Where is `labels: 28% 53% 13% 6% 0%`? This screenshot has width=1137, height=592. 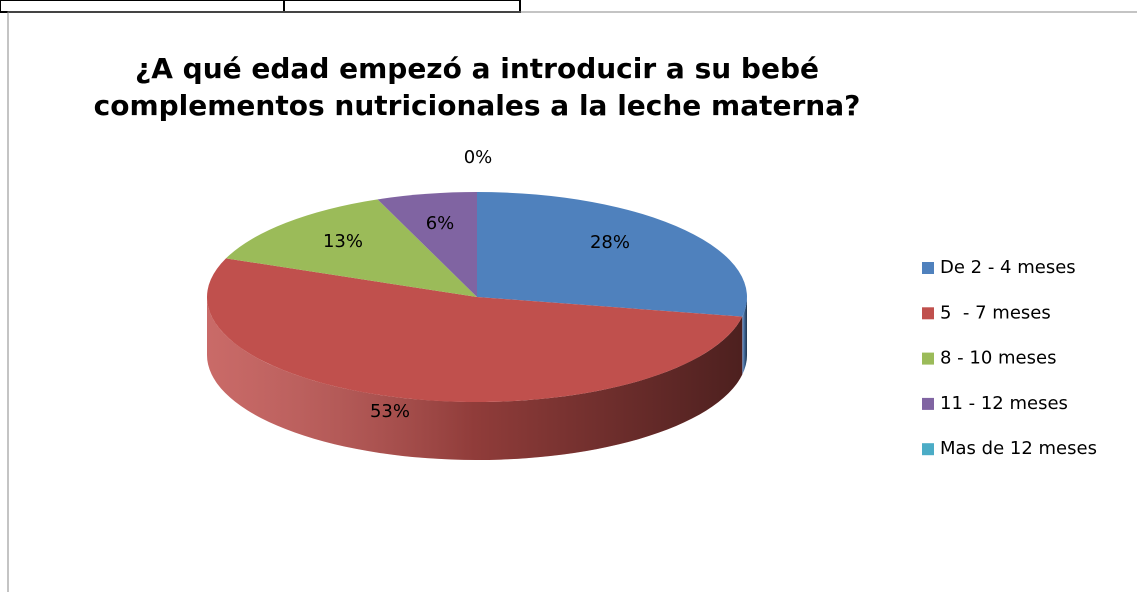
labels: 28% 53% 13% 6% 0% is located at coordinates (476, 284).